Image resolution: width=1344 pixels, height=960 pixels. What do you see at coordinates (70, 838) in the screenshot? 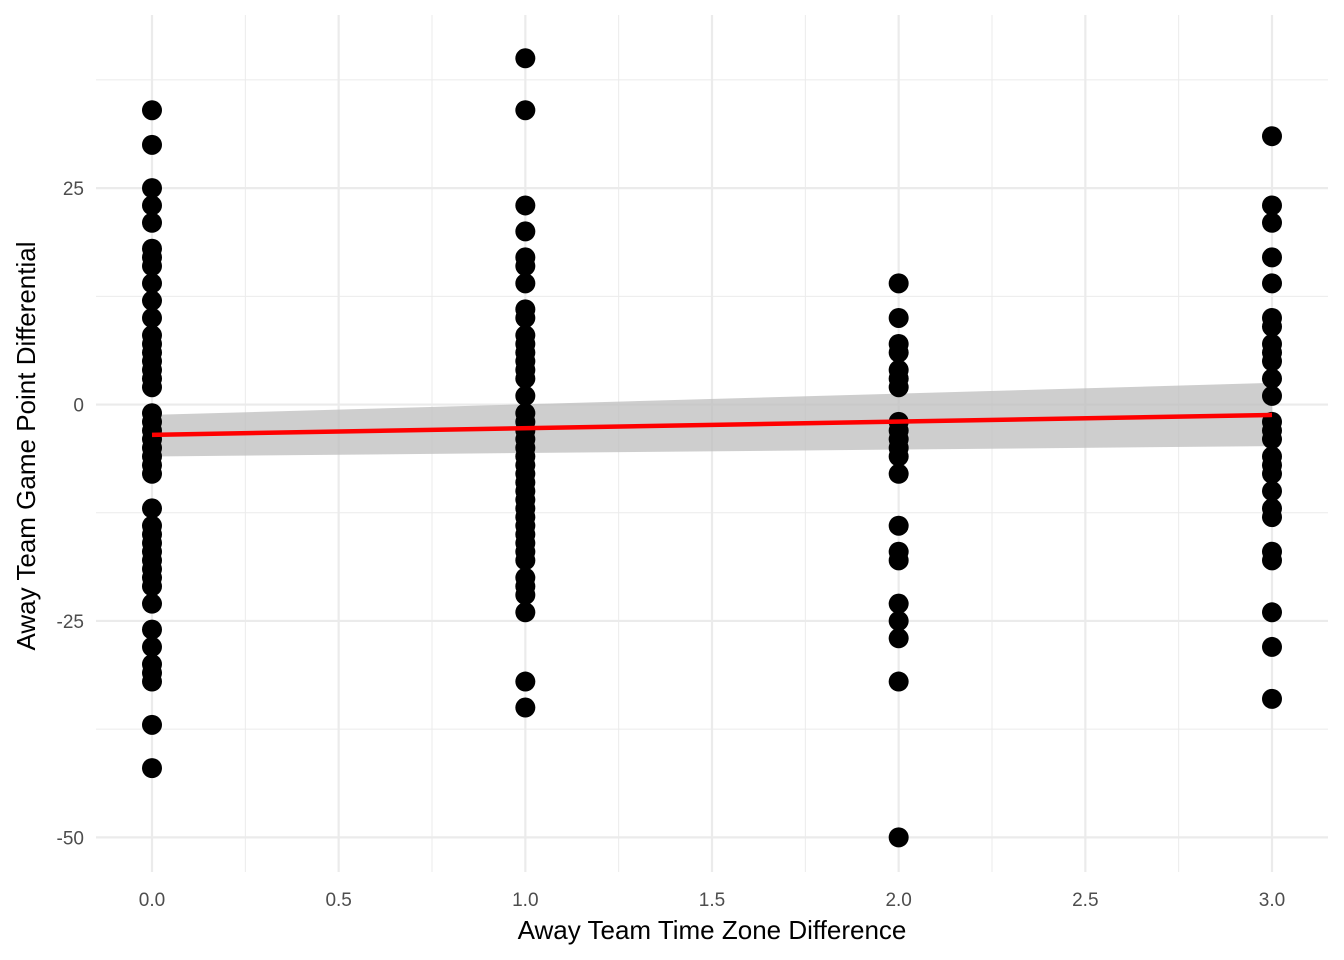
I see `y-tick-label: -50` at bounding box center [70, 838].